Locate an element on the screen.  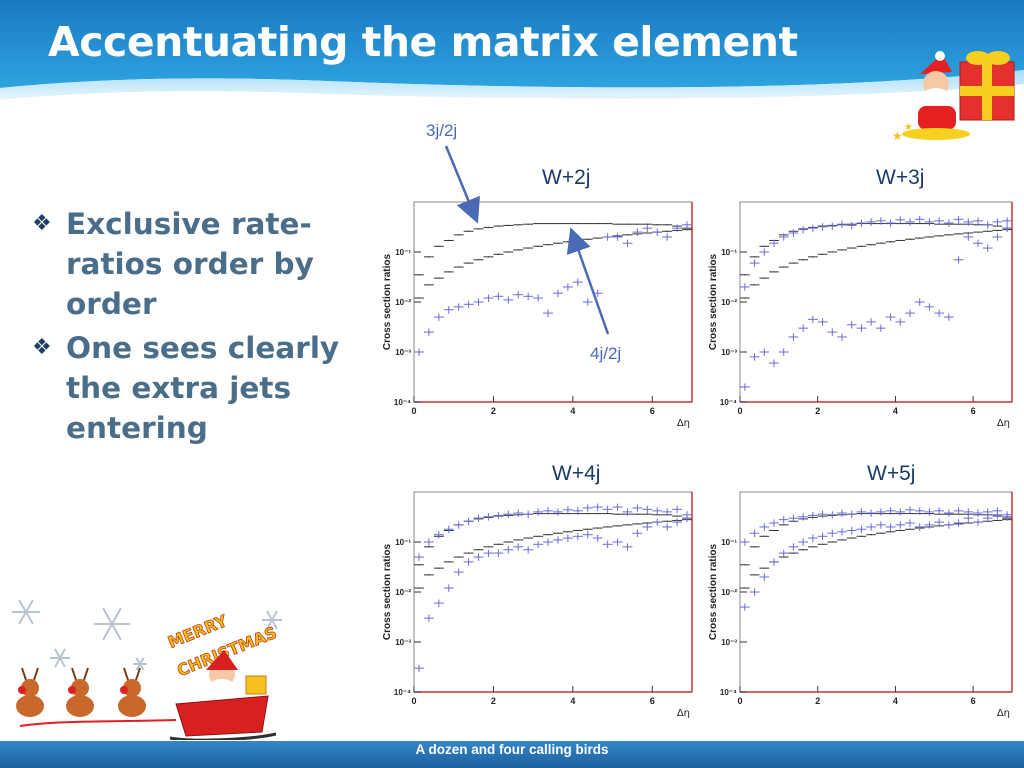
bullet-item: ❖ Exclusive rate-ratios order by order is located at coordinates (207, 264).